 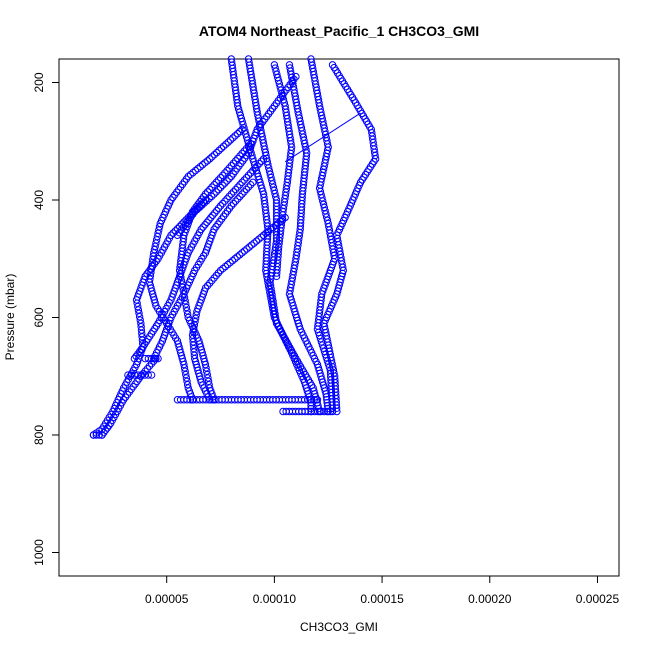 I want to click on y-tick-label: 200, so click(x=39, y=82).